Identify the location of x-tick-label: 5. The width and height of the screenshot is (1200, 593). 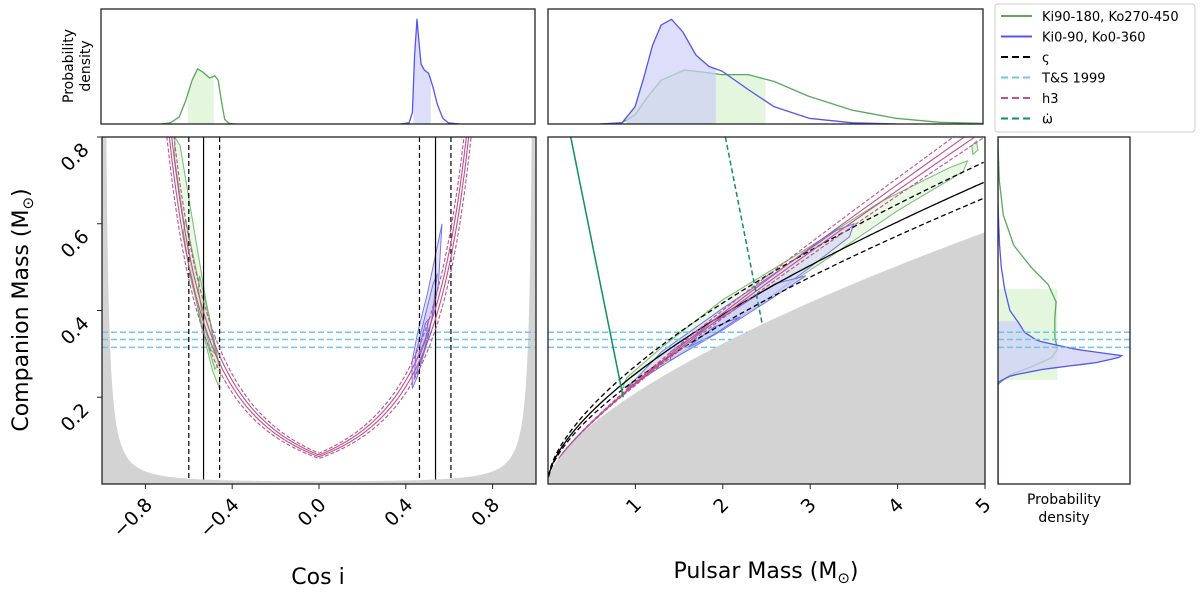
(983, 506).